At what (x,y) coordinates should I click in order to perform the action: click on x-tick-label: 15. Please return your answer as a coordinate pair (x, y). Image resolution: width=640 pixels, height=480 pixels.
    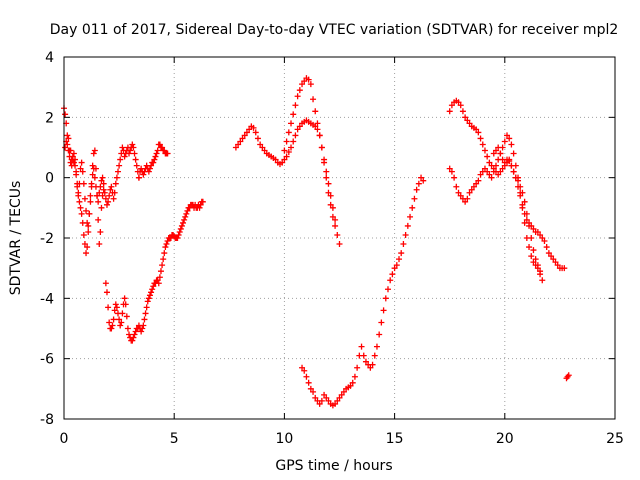
    Looking at the image, I should click on (395, 439).